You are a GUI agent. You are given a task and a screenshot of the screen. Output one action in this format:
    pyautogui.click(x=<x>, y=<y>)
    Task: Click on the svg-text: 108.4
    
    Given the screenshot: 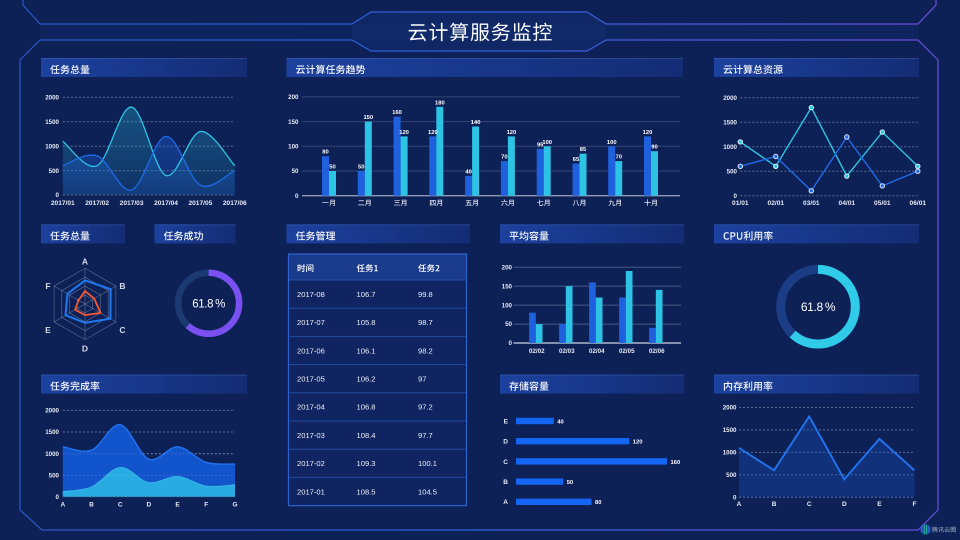 What is the action you would take?
    pyautogui.click(x=366, y=435)
    